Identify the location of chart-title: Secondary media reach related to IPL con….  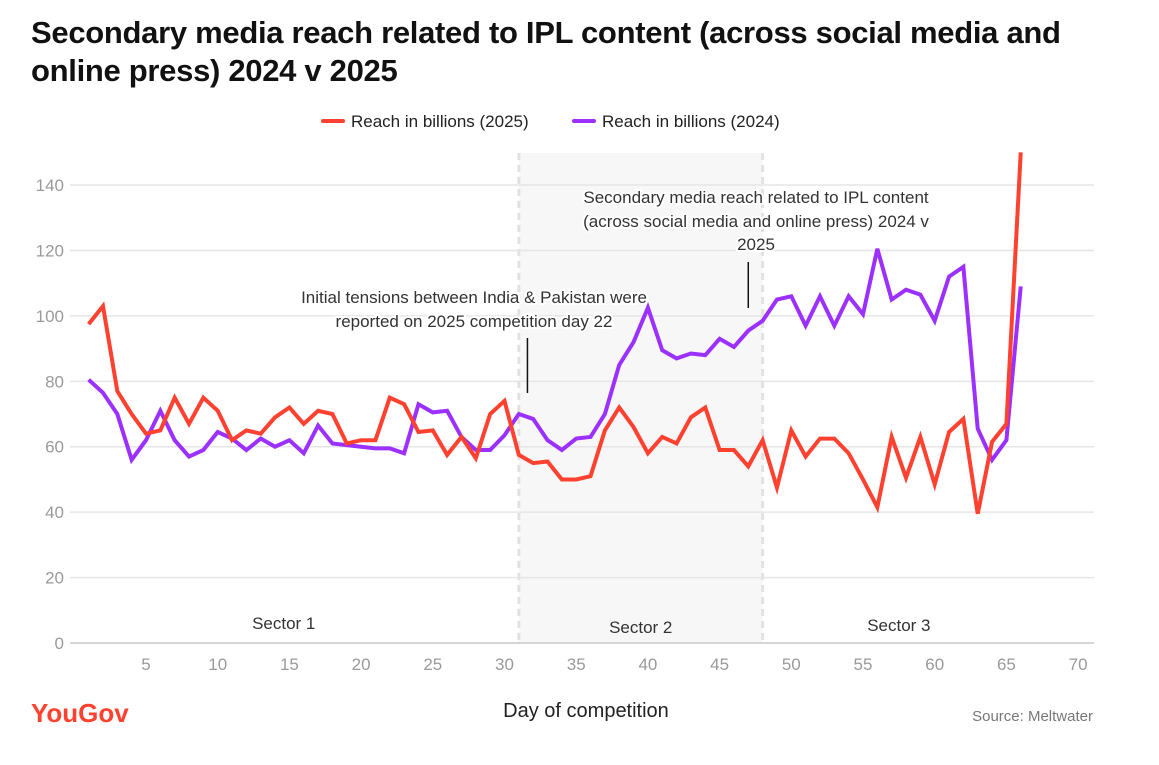
(546, 51).